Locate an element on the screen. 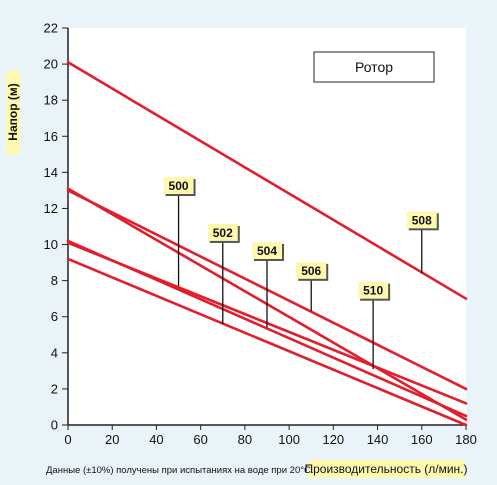  series-label-510: 510 is located at coordinates (373, 291).